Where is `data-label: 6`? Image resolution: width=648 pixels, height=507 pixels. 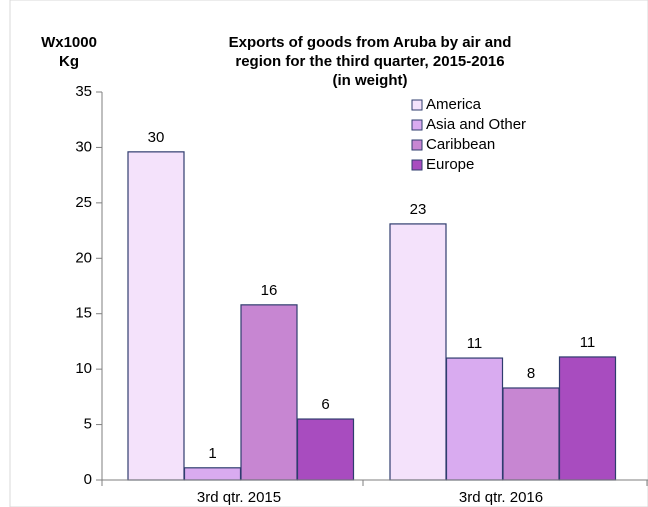
data-label: 6 is located at coordinates (325, 404).